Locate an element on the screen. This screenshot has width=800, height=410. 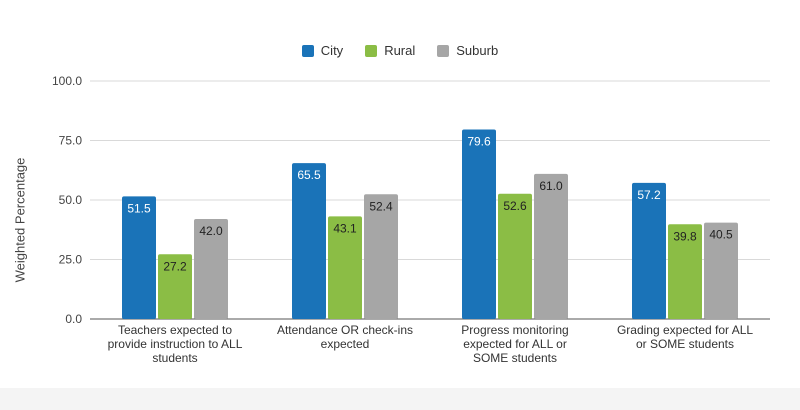
data-label: 61.0 is located at coordinates (551, 186).